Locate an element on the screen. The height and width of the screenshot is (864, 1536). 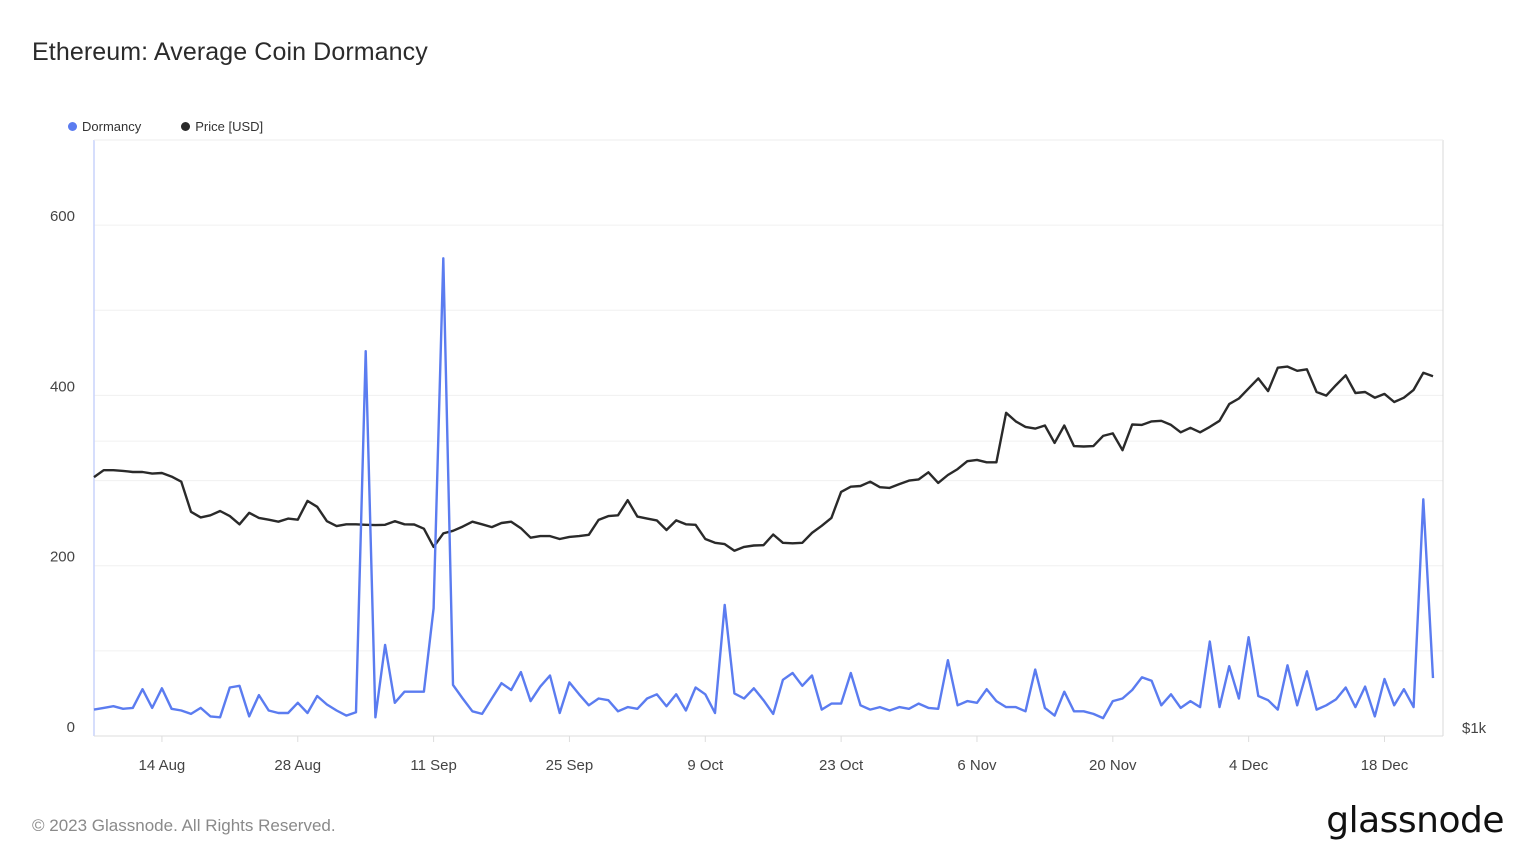
y-right-tick-label: $1k is located at coordinates (1474, 728).